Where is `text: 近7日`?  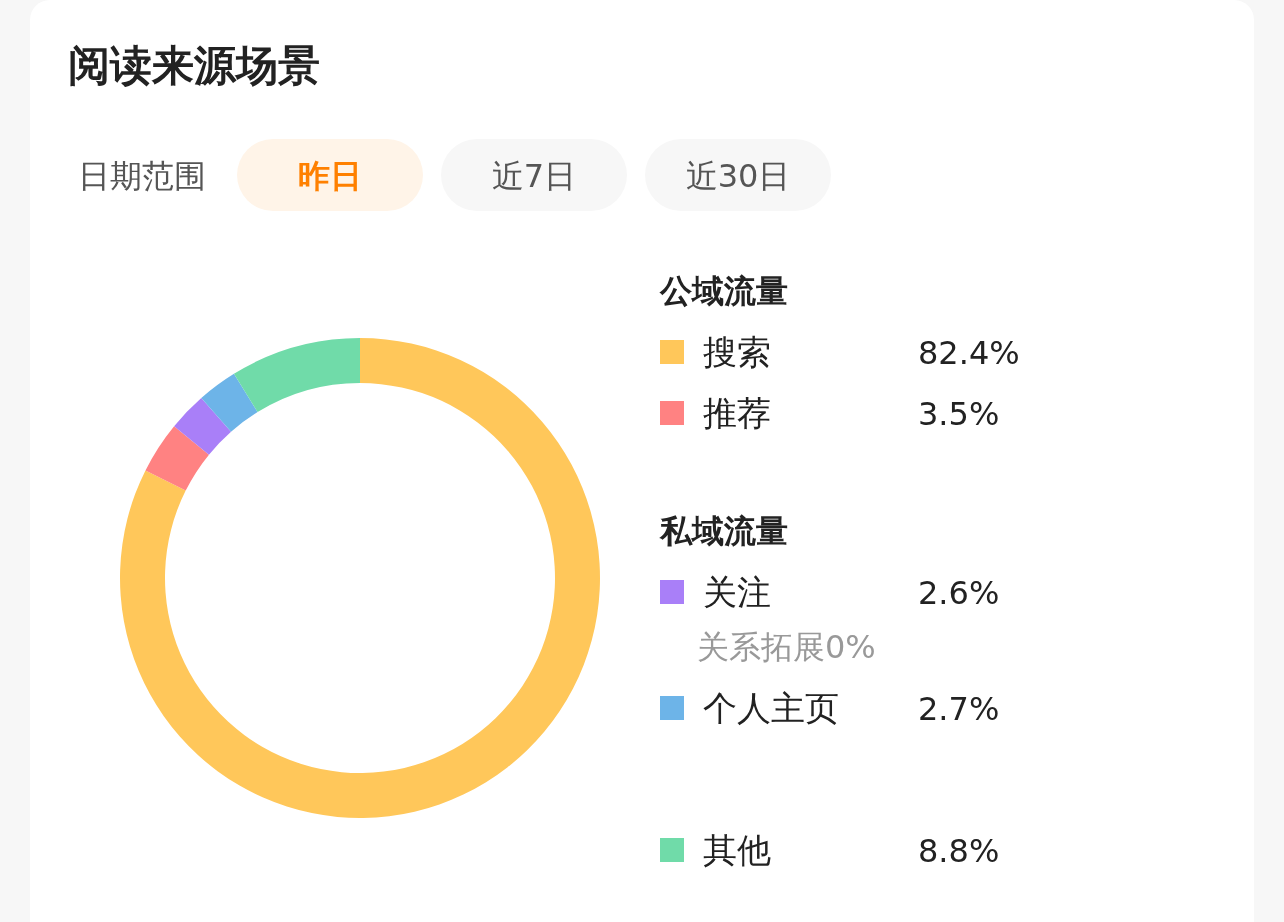
text: 近7日 is located at coordinates (534, 176).